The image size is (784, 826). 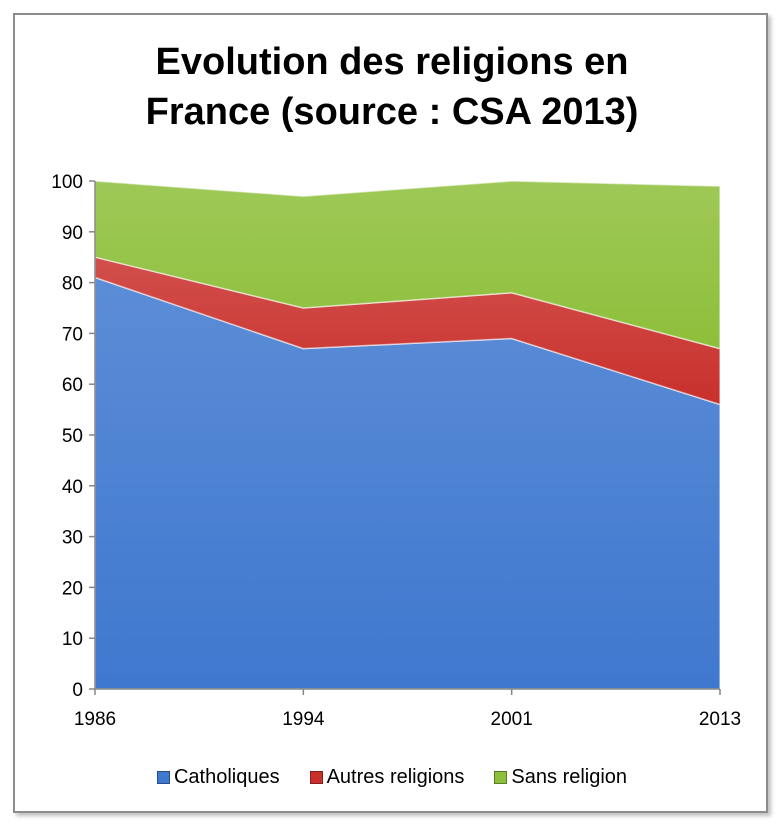 I want to click on chart-title-line-2: France (source : CSA 2013), so click(x=392, y=112).